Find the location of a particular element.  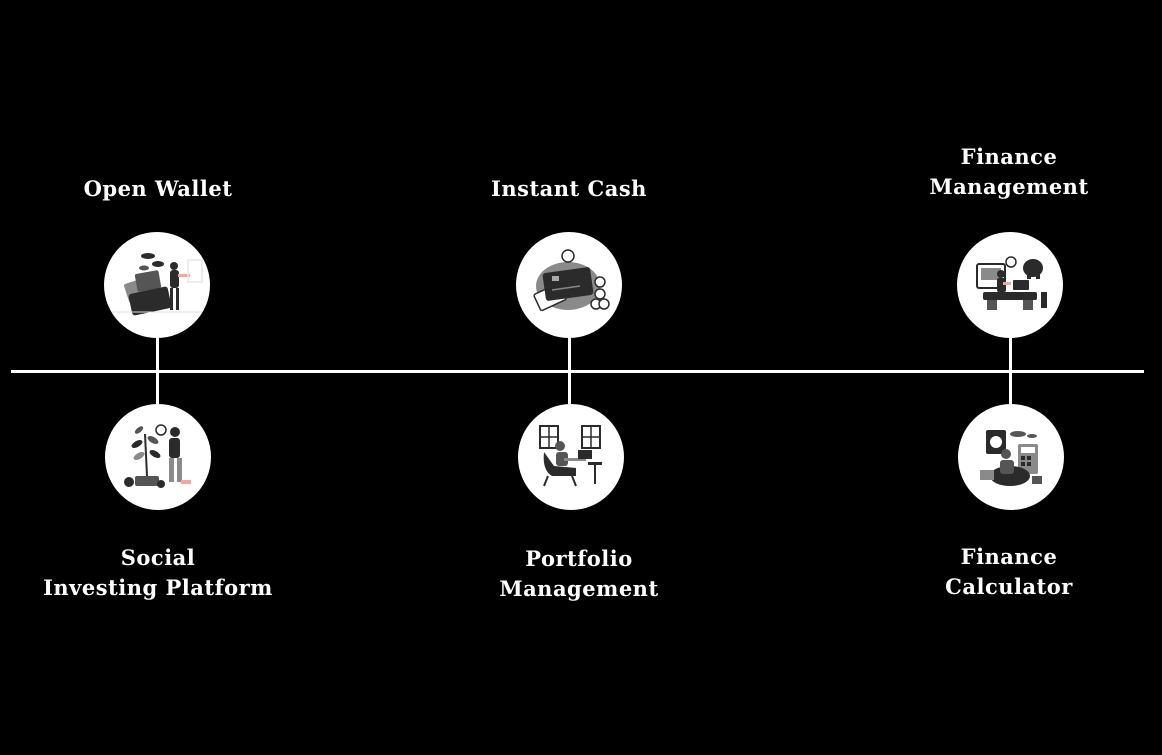

wallet-illustration-icon is located at coordinates (157, 284).